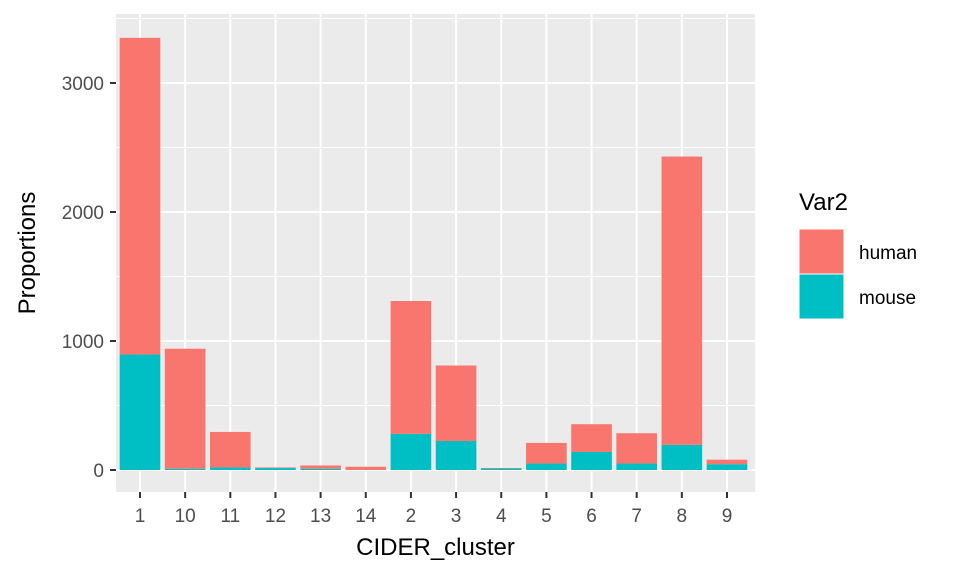 Image resolution: width=960 pixels, height=576 pixels. I want to click on x-tick-label: 2, so click(411, 516).